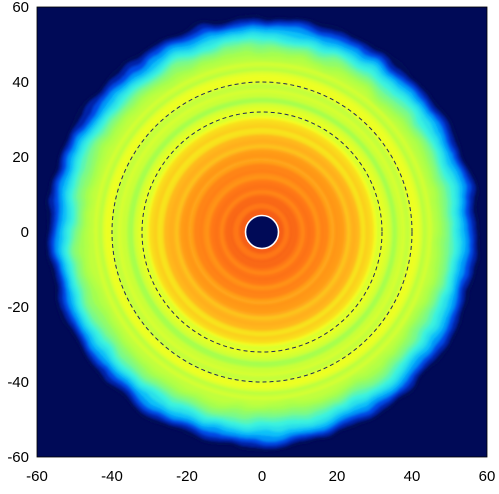  I want to click on center-hole, so click(262, 232).